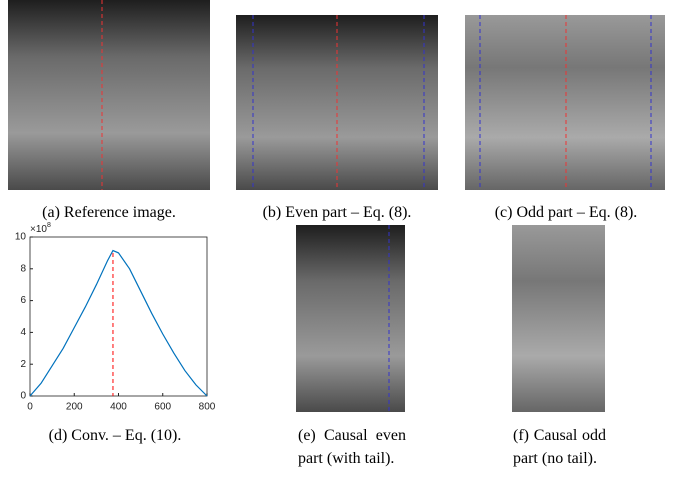 Image resolution: width=684 pixels, height=494 pixels. What do you see at coordinates (23, 396) in the screenshot?
I see `y-tick-label: 0` at bounding box center [23, 396].